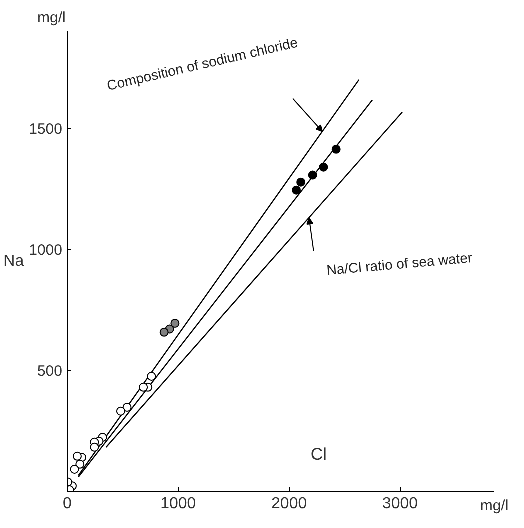 The height and width of the screenshot is (528, 524). Describe the element at coordinates (400, 263) in the screenshot. I see `annotation: Na/Cl ratio of sea water` at that location.